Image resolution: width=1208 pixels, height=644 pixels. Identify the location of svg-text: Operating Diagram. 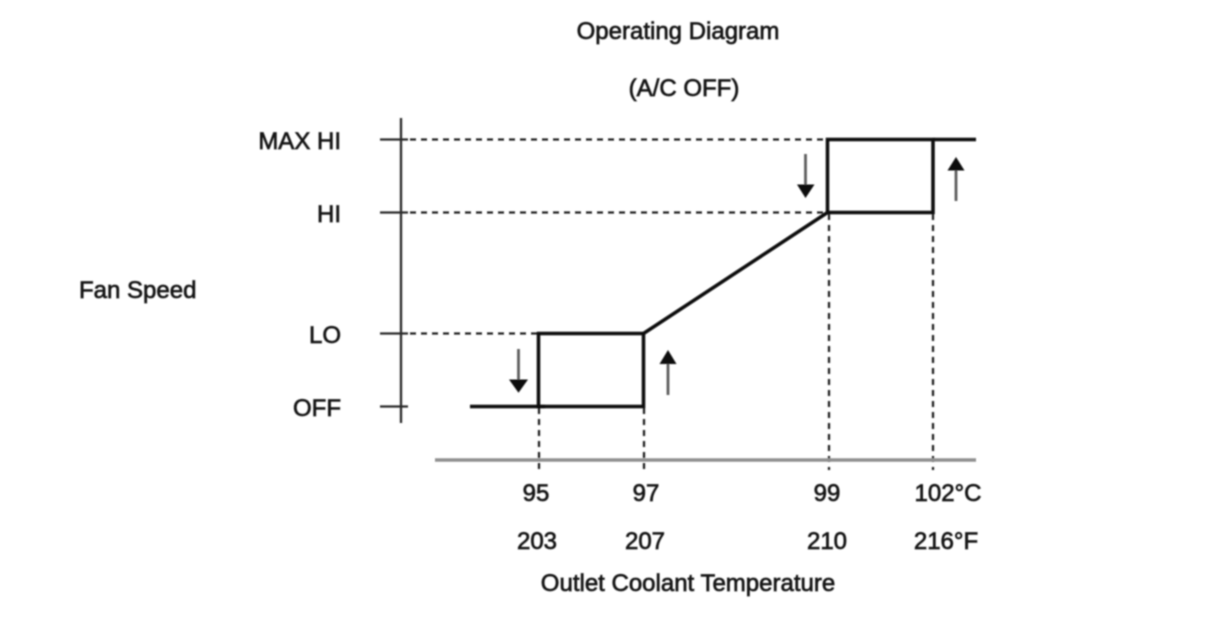
(678, 31).